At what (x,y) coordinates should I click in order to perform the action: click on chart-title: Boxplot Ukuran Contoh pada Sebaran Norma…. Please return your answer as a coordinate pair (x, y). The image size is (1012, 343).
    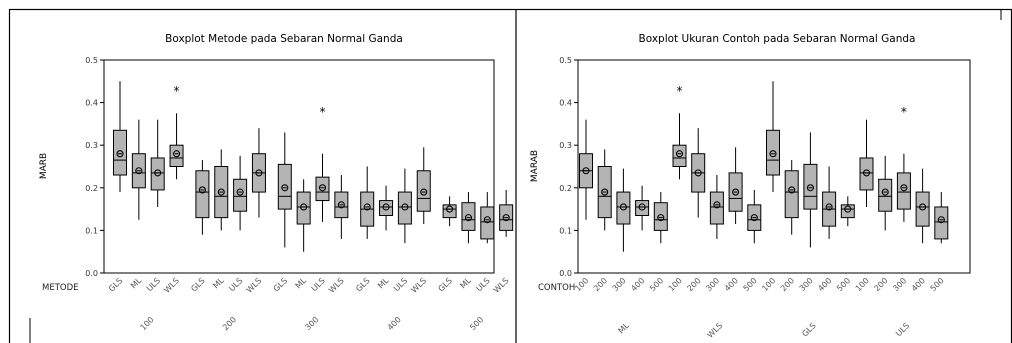
    Looking at the image, I should click on (777, 39).